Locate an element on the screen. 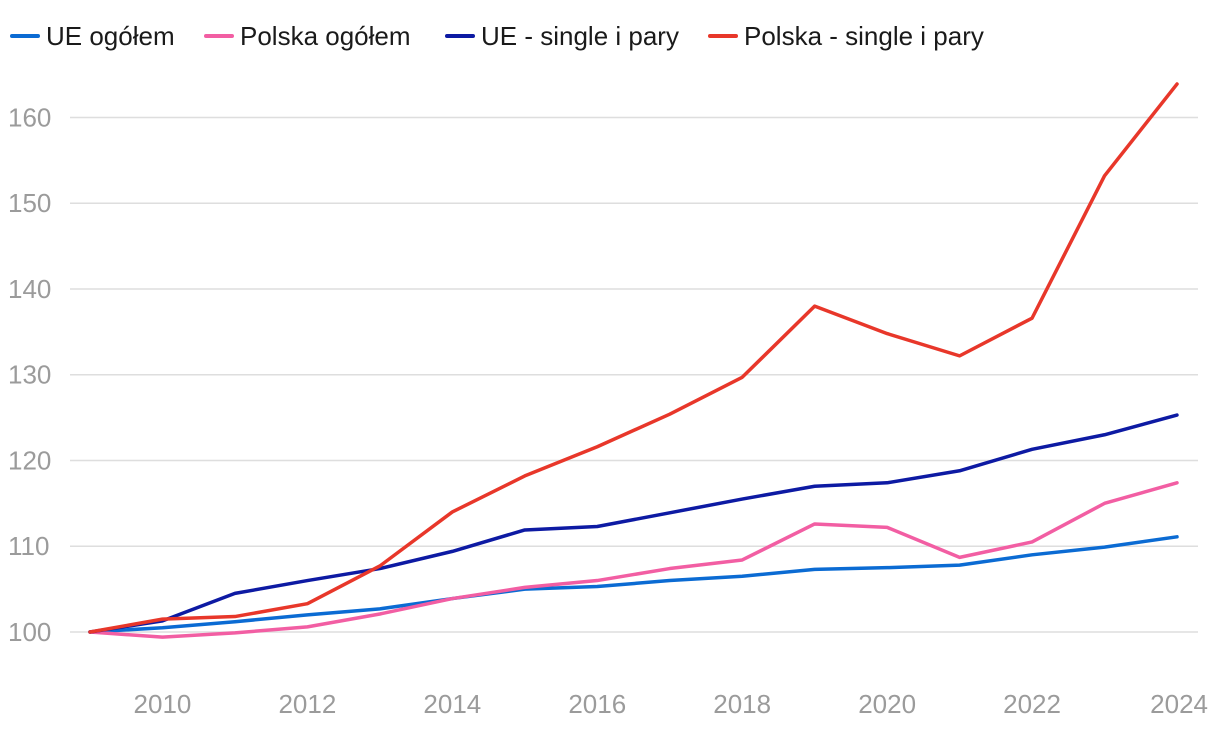  y-tick-label: 160 is located at coordinates (29, 117).